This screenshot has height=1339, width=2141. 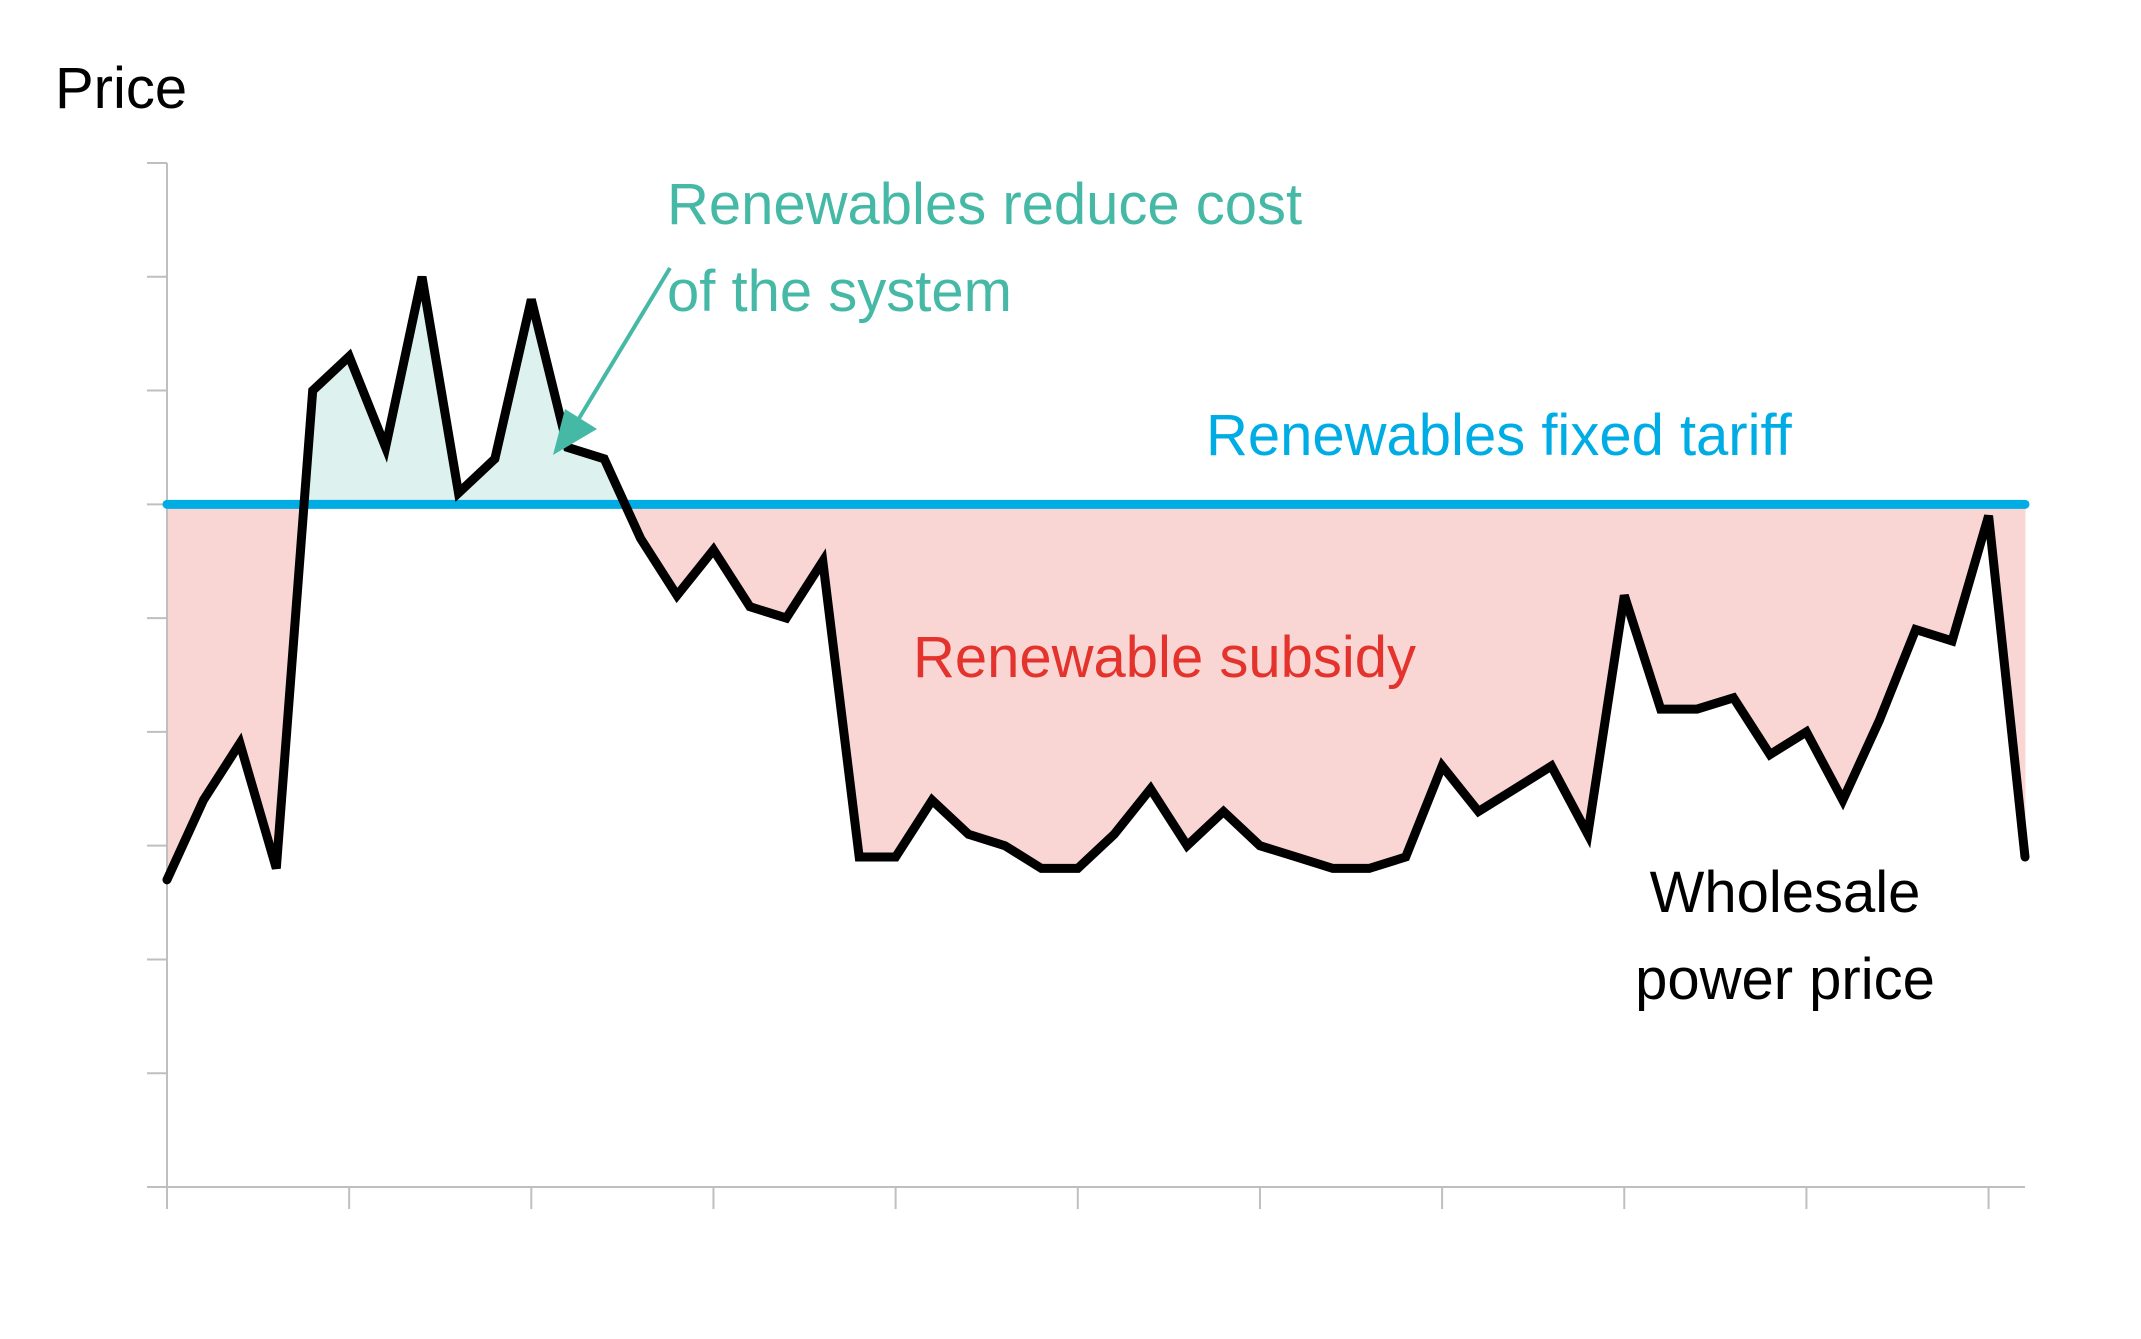 I want to click on annotation-system-cost: Renewables reduce cost of the system, so click(x=927, y=313).